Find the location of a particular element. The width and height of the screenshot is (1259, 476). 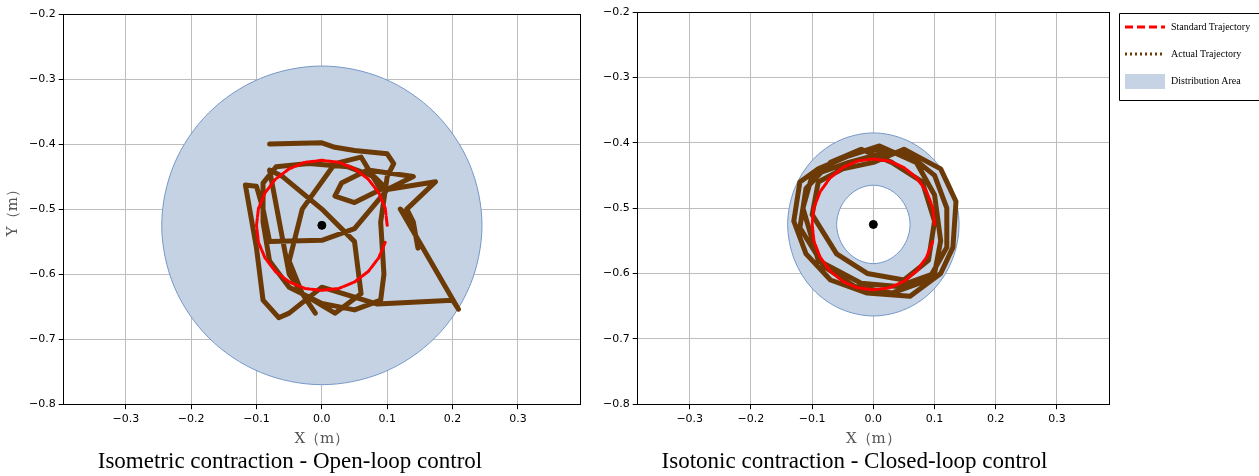

legend-label: Distribution Area is located at coordinates (1206, 80).